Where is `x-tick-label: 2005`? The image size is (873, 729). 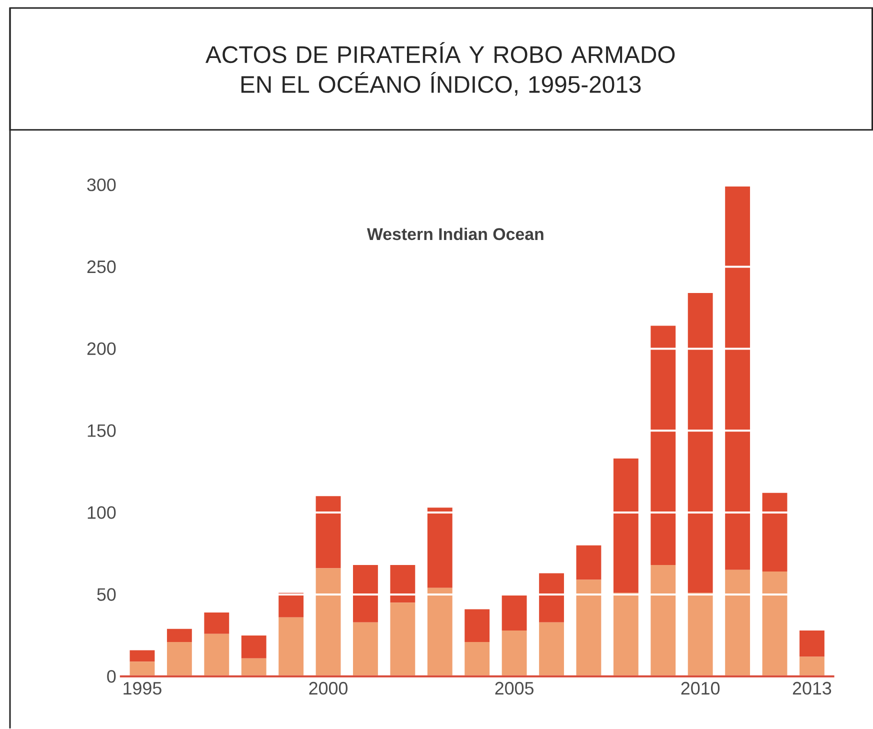
x-tick-label: 2005 is located at coordinates (514, 688).